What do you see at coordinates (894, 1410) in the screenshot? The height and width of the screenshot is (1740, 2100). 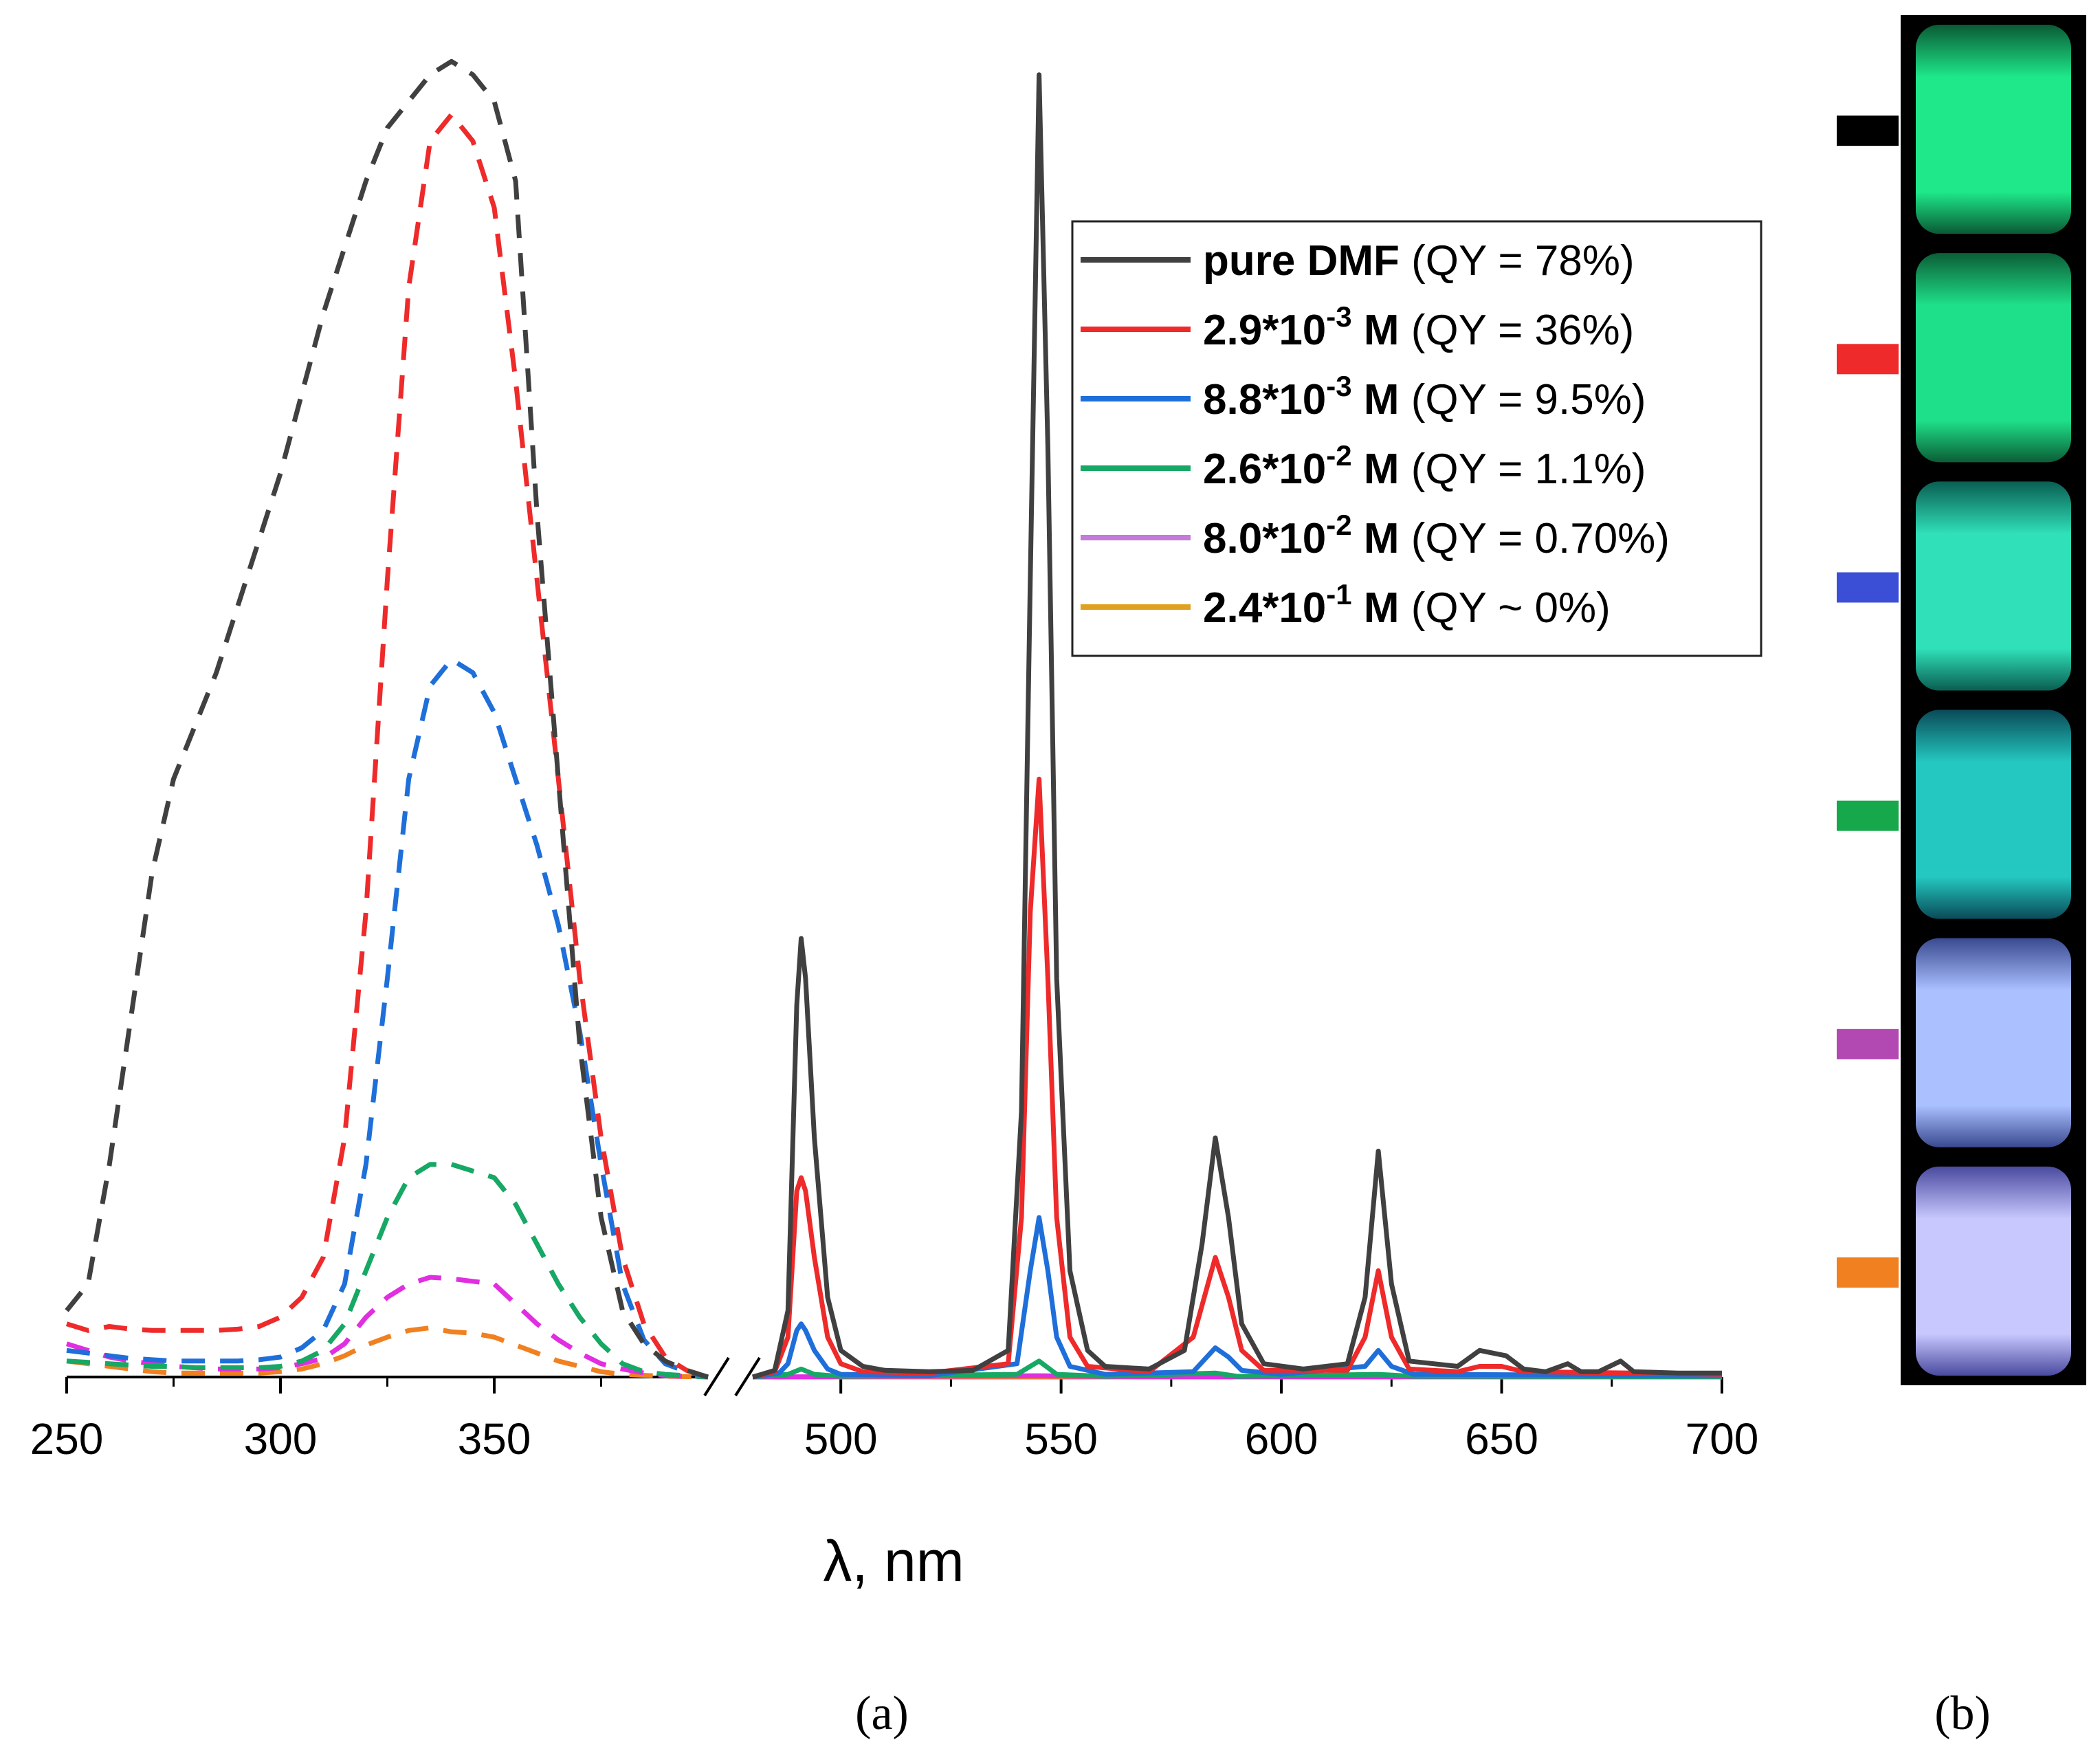 I see `x-axis: 250 300 350 500 550 600 650 700` at bounding box center [894, 1410].